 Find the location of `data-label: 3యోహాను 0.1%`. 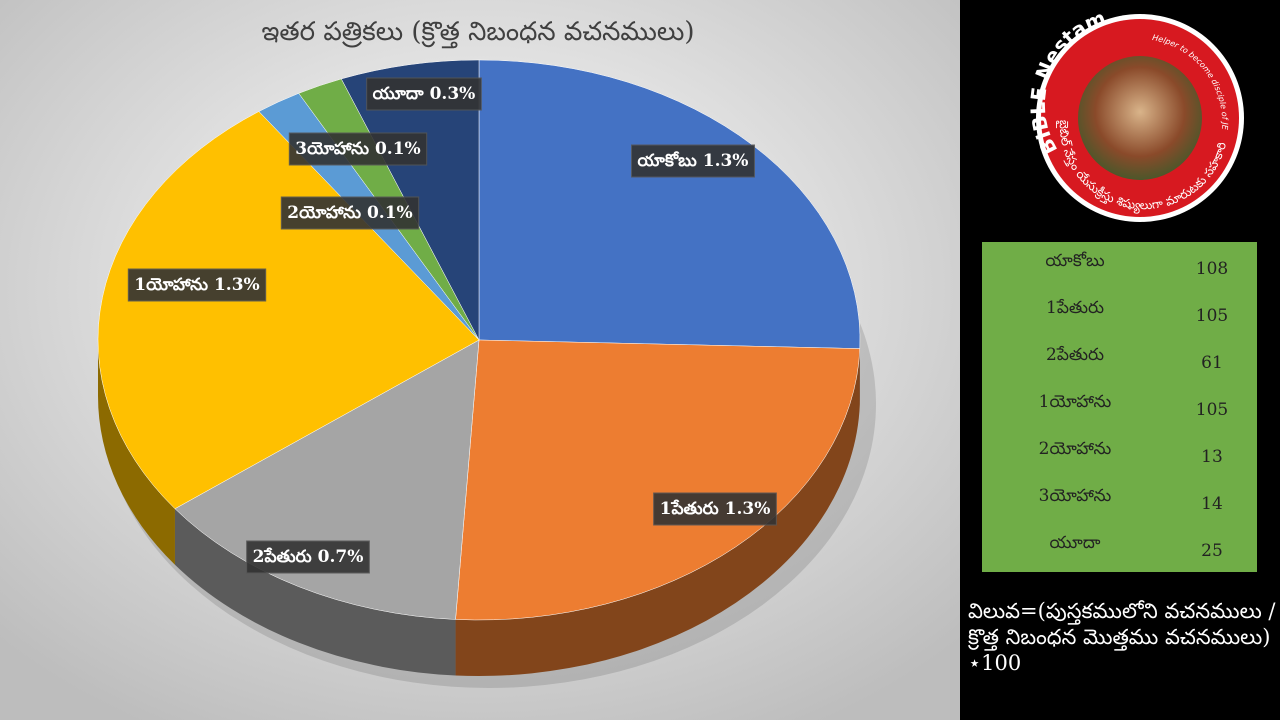

data-label: 3యోహాను 0.1% is located at coordinates (358, 149).